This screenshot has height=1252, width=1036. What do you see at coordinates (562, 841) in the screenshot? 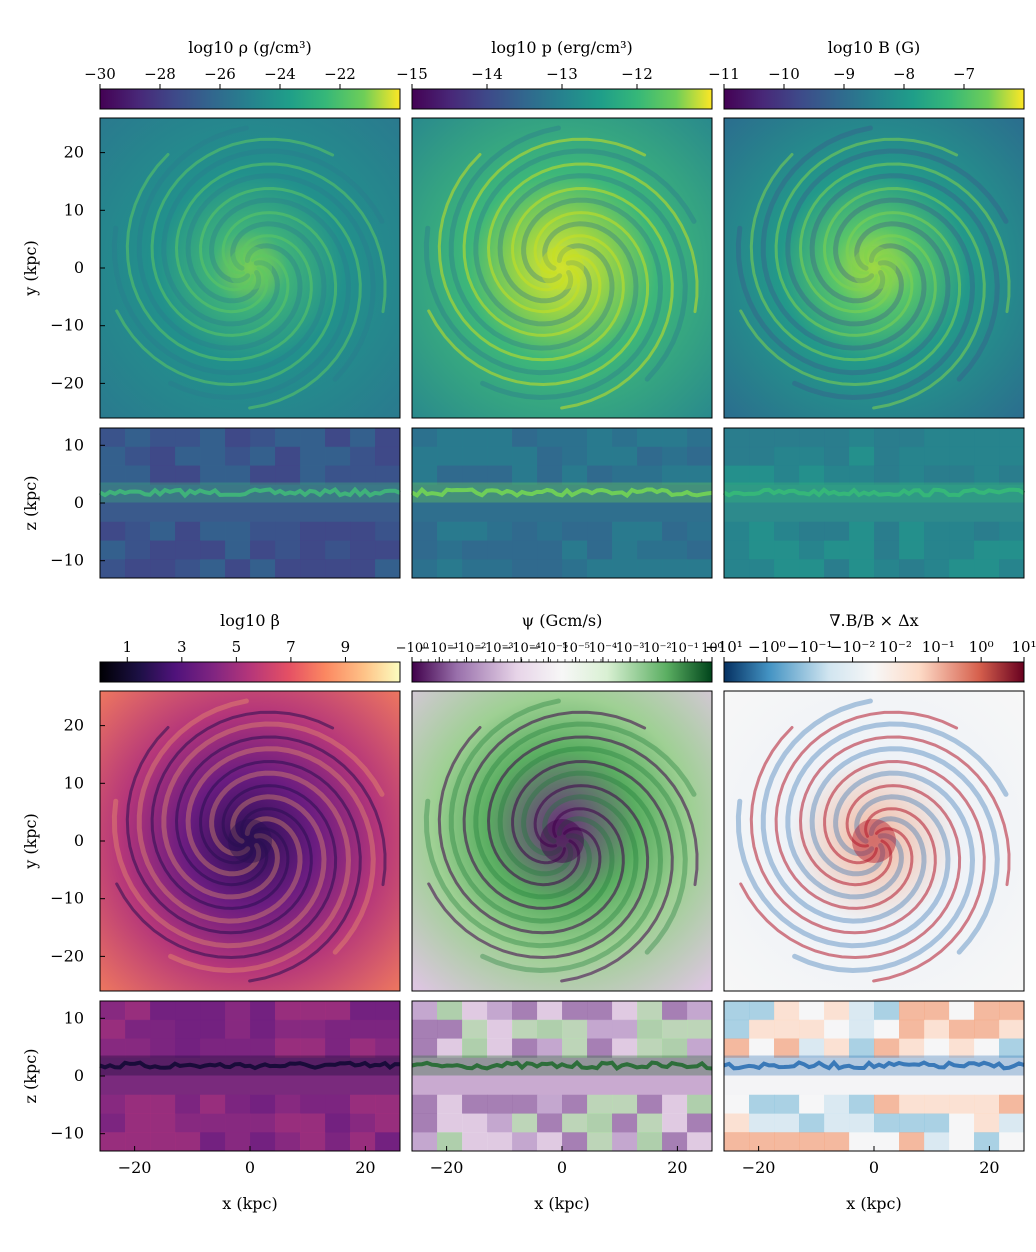
I see `xy-map` at bounding box center [562, 841].